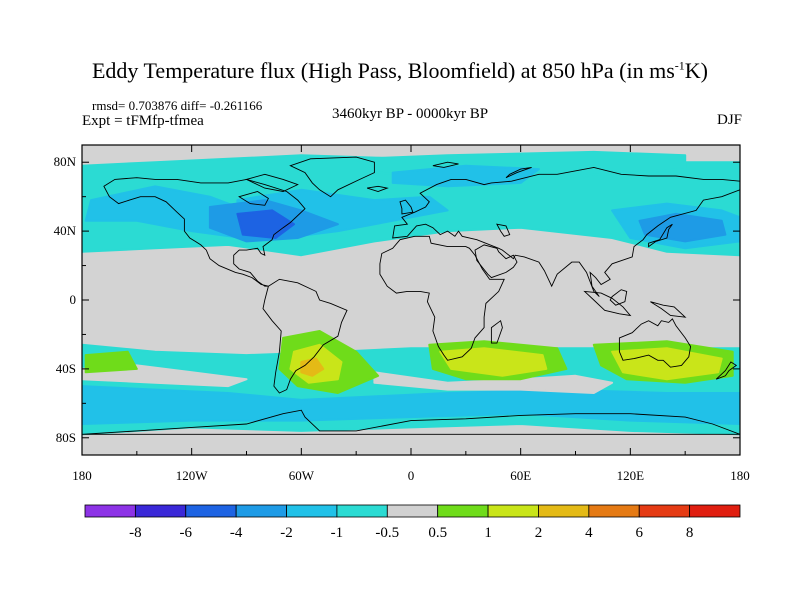 The width and height of the screenshot is (800, 600). Describe the element at coordinates (412, 522) in the screenshot. I see `colorbar: -8 -6 -4 -2 -1 -0.5 0.5 1 2 4 6 8` at that location.